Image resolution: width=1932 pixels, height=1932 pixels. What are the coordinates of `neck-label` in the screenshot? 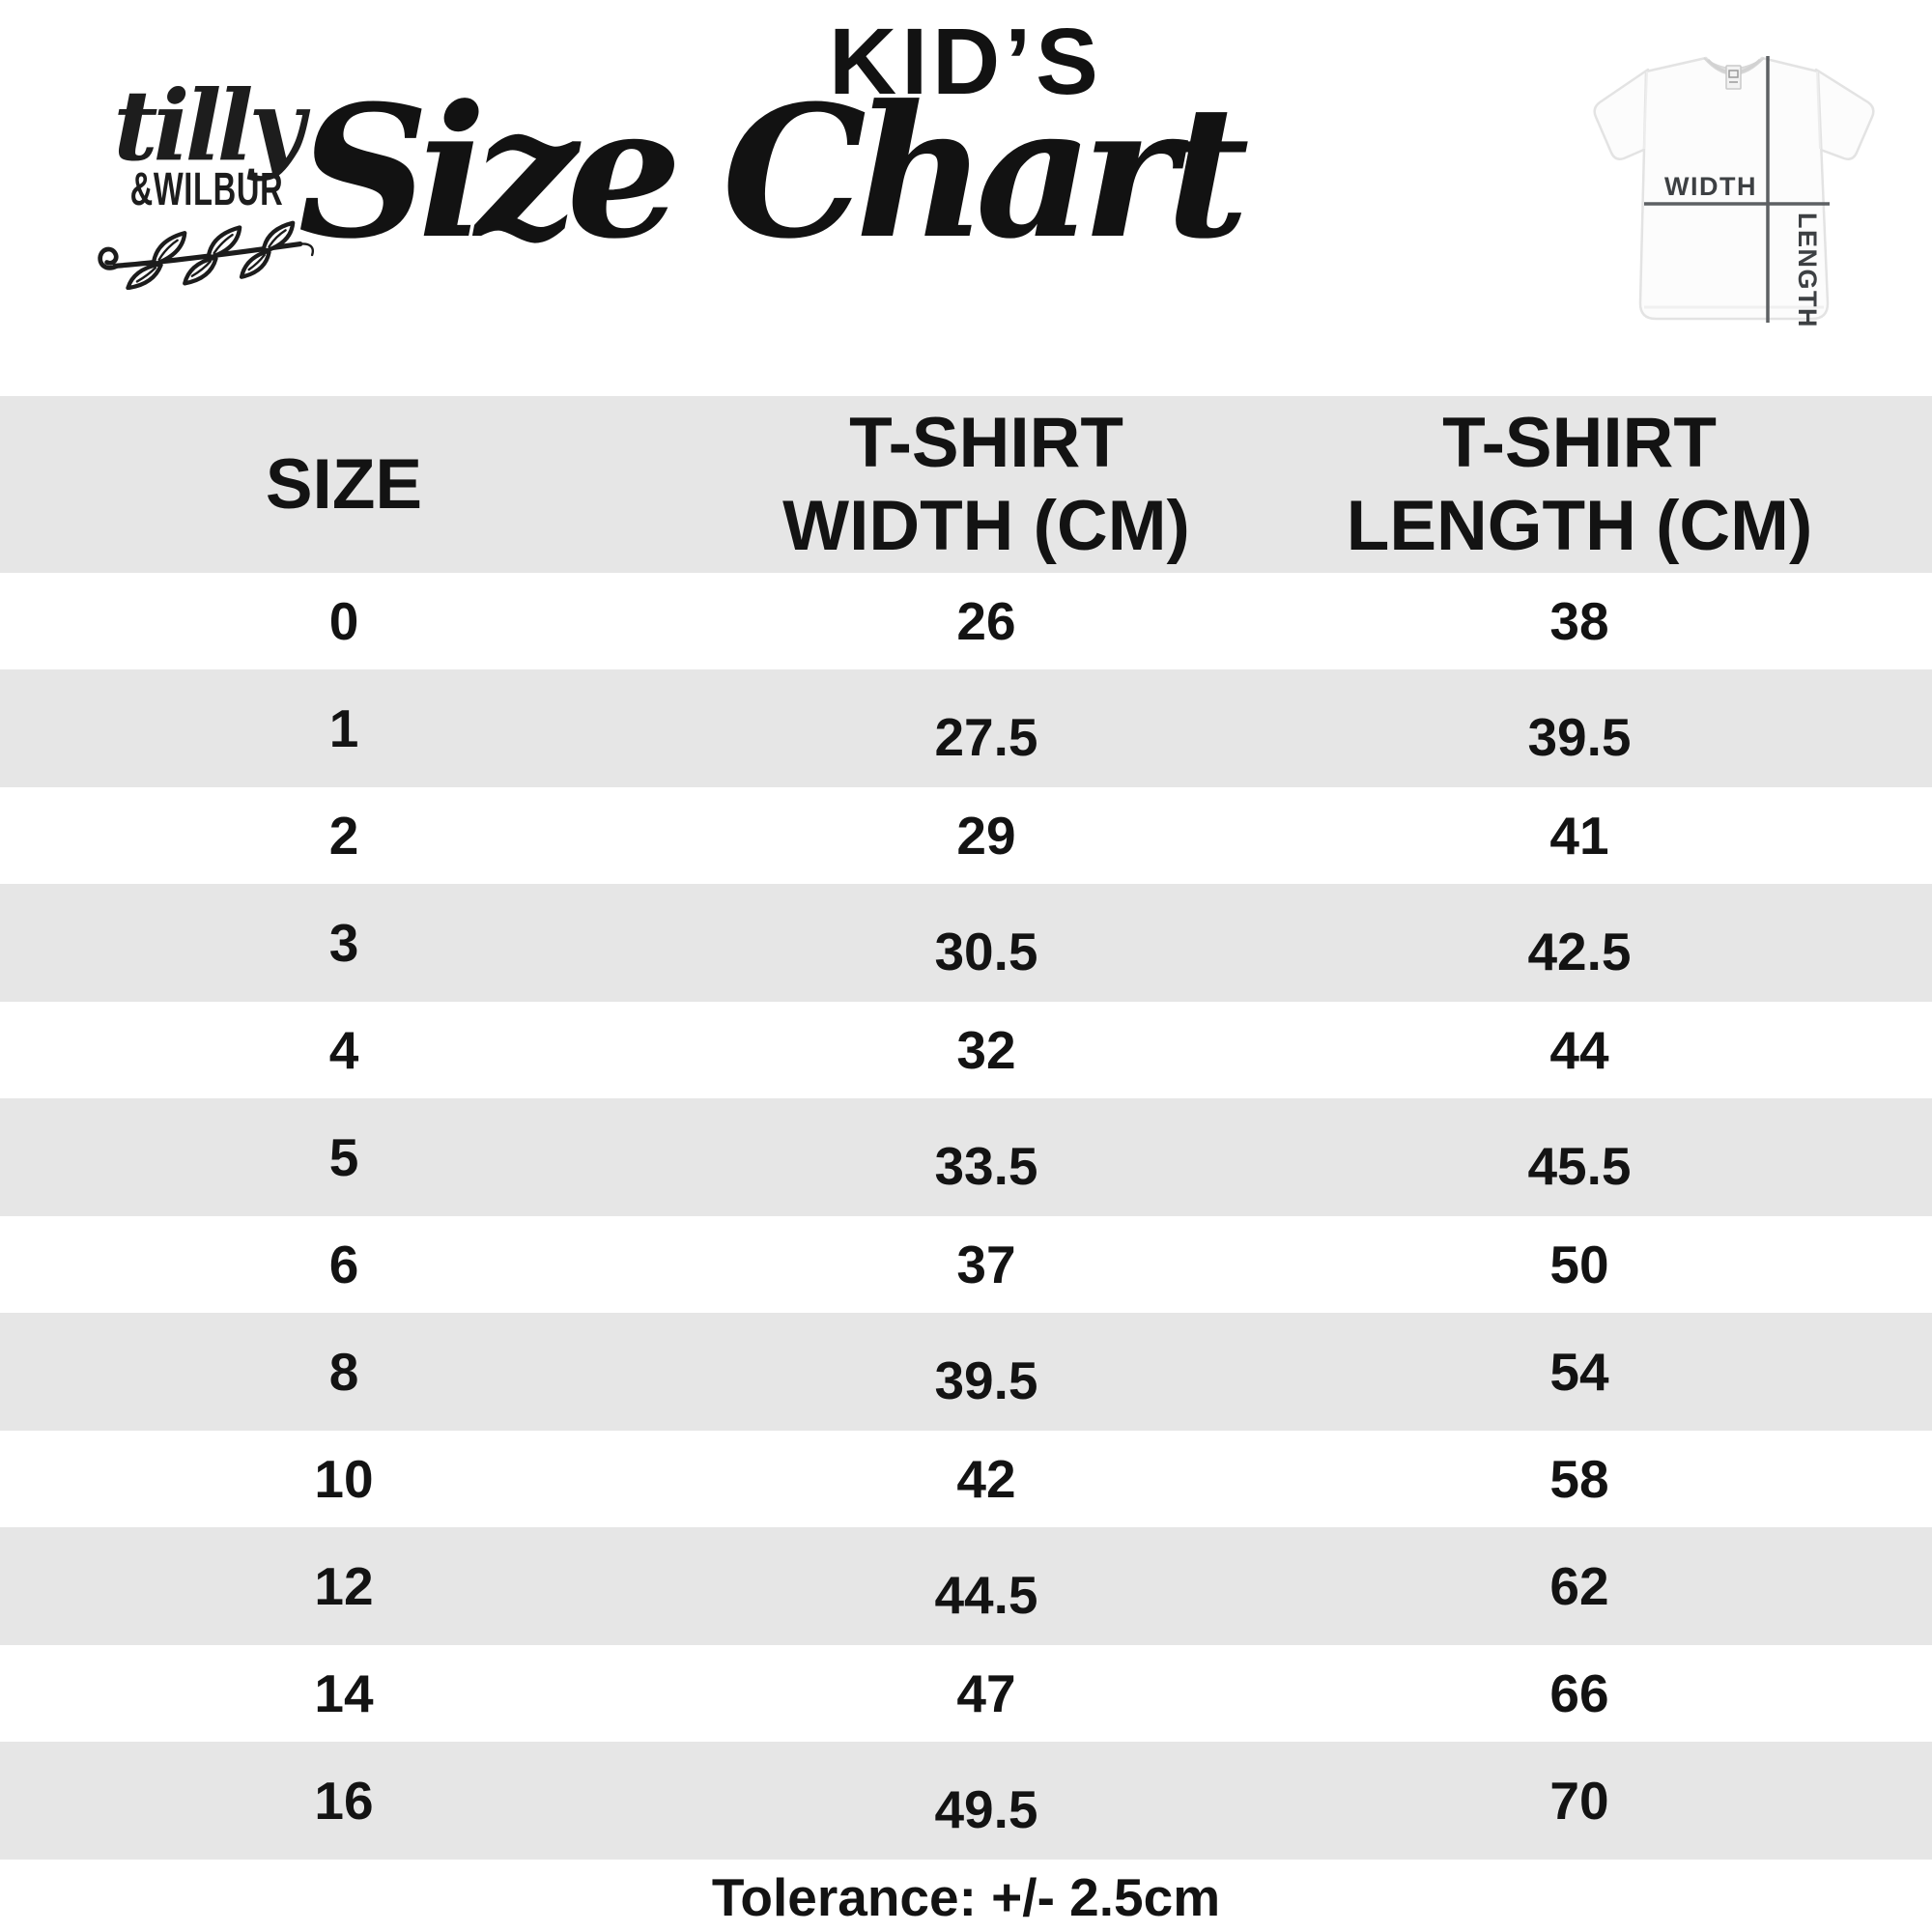 It's located at (1733, 77).